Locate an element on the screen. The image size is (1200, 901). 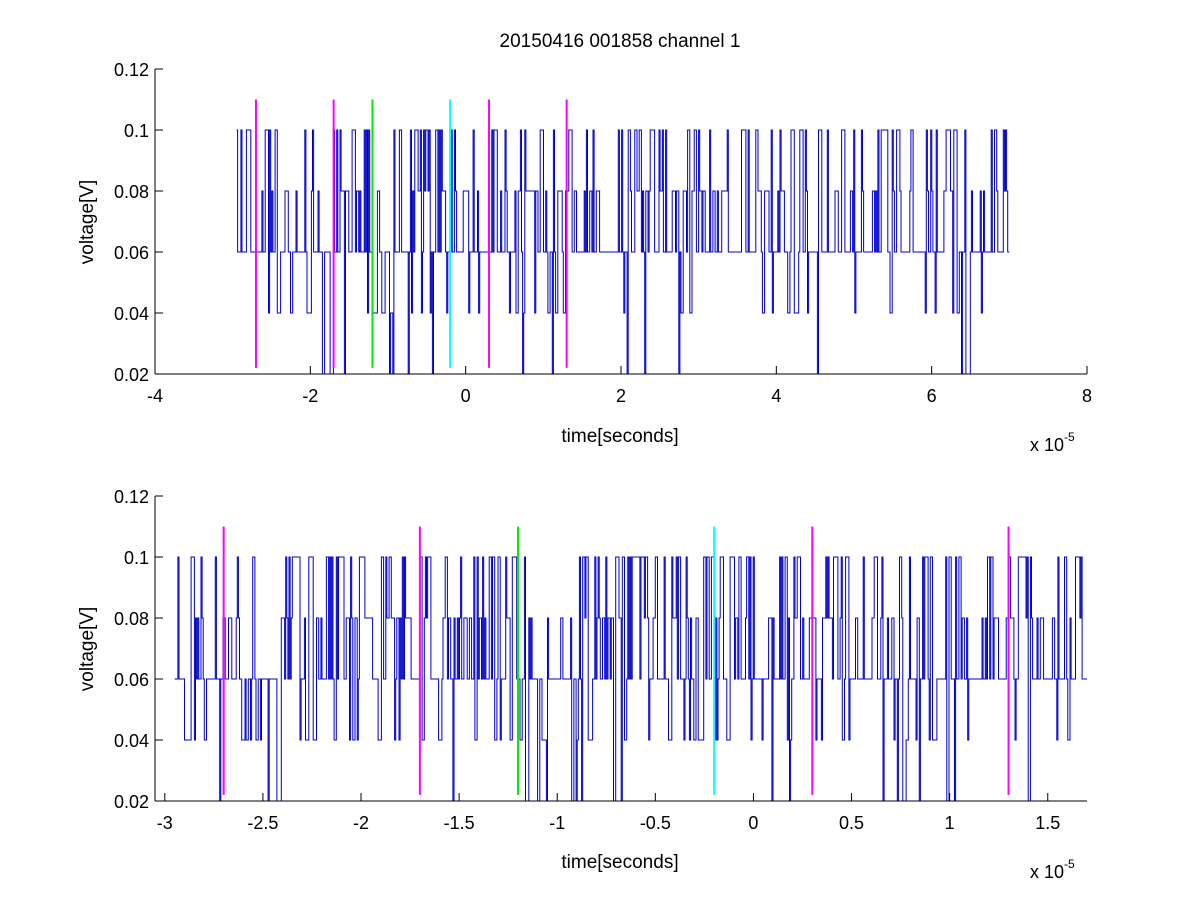
bottom-x-tick-label: 1.5 is located at coordinates (1047, 823).